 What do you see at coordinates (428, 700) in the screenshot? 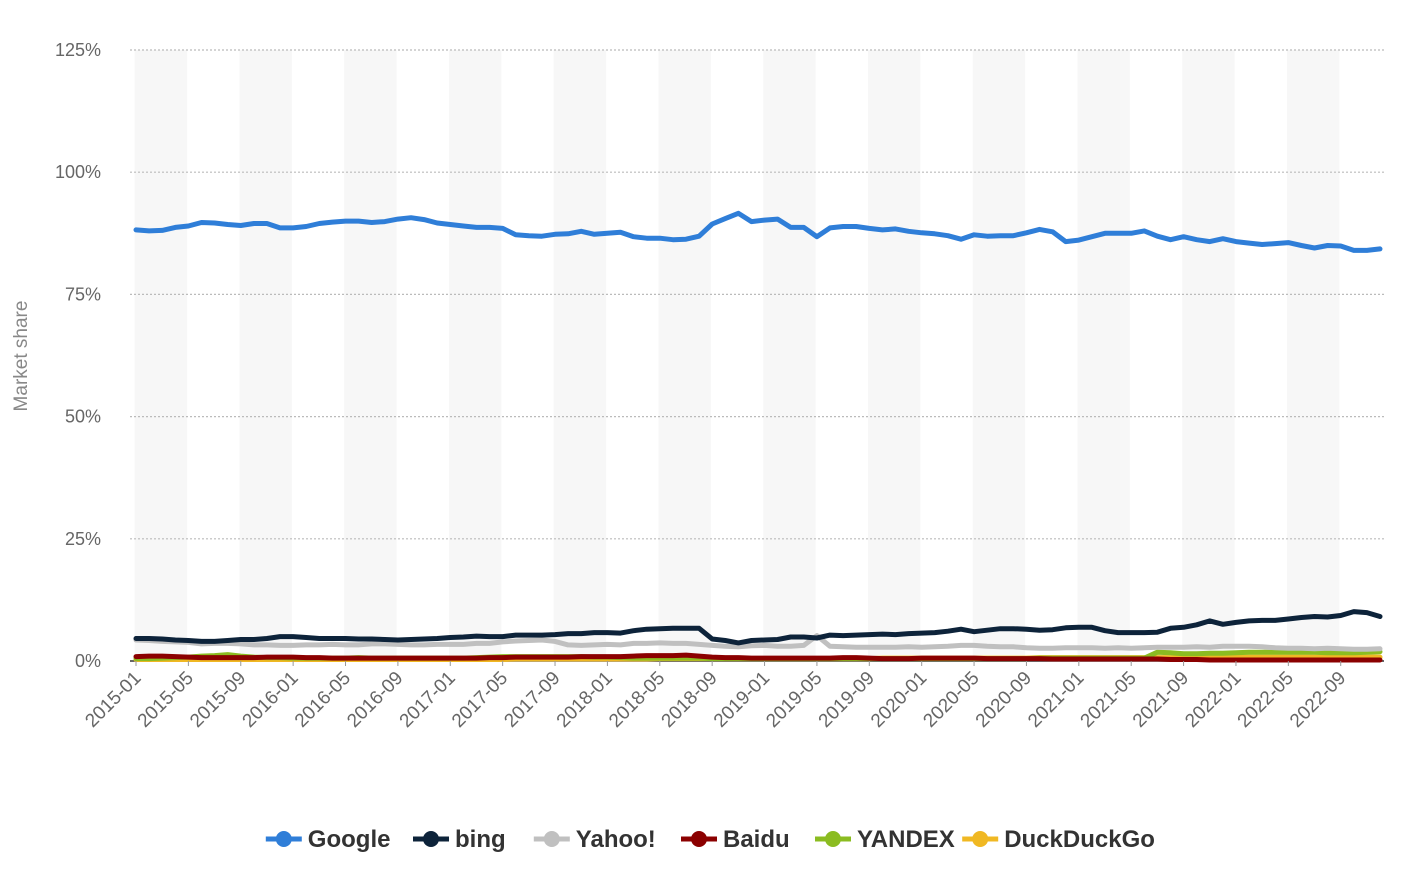
I see `x-tick-label: 2017-01` at bounding box center [428, 700].